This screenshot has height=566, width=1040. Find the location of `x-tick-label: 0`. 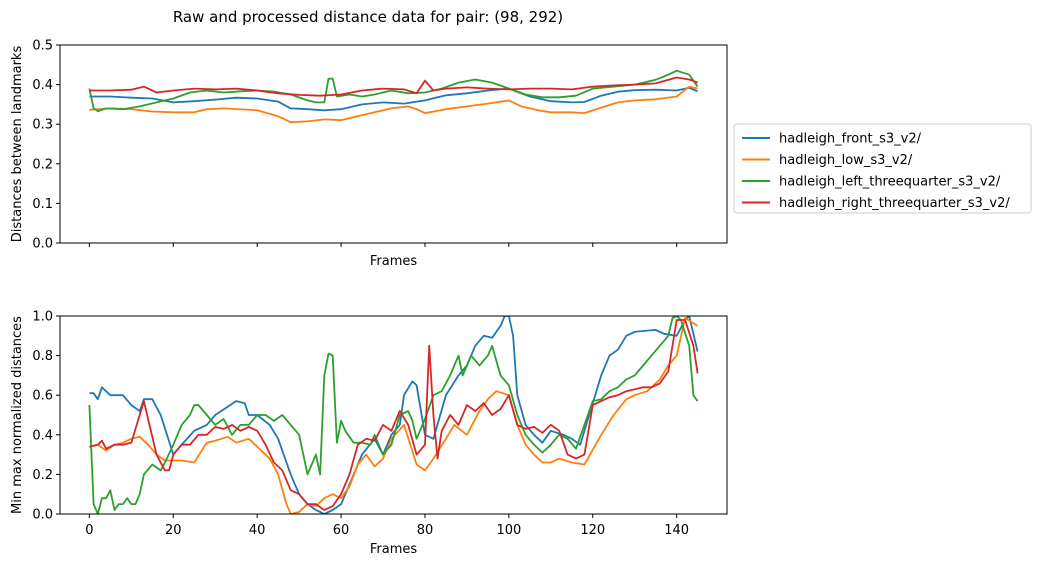

x-tick-label: 0 is located at coordinates (89, 530).